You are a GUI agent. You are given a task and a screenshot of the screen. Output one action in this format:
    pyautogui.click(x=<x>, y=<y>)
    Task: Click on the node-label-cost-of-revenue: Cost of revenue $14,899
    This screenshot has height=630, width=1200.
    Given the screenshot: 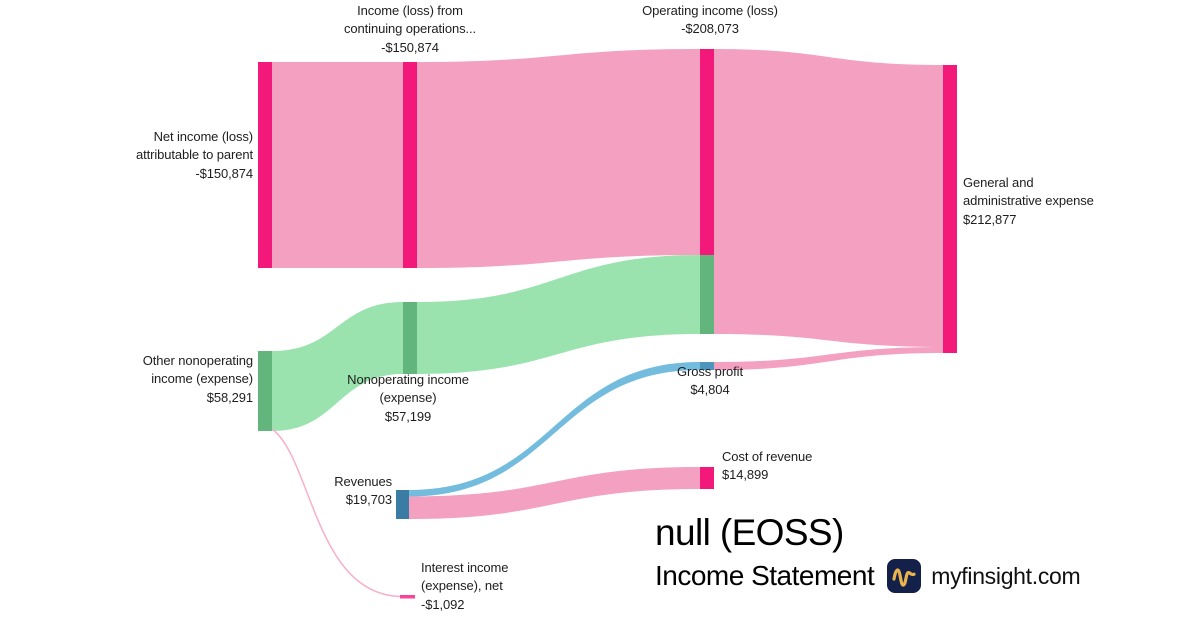 What is the action you would take?
    pyautogui.click(x=767, y=466)
    